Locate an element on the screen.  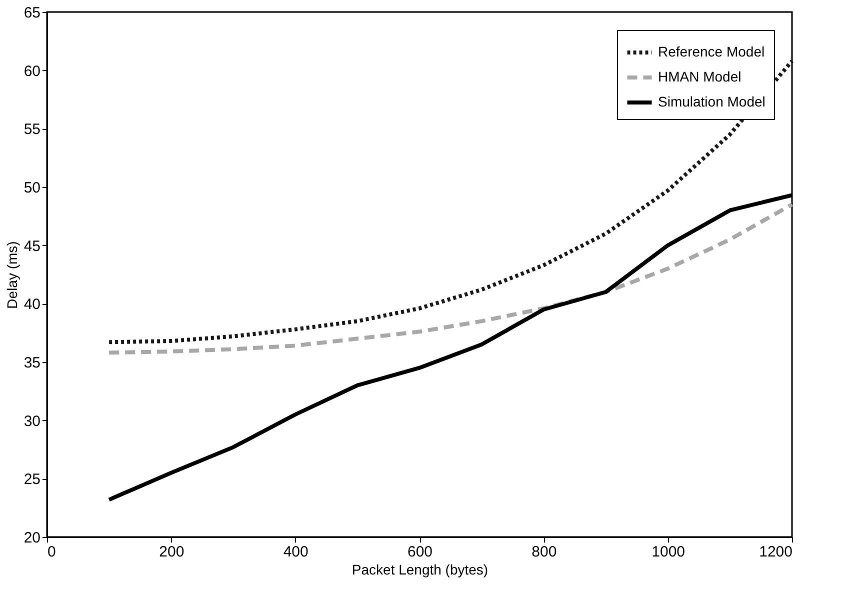
y-tick-label: 20 is located at coordinates (32, 538).